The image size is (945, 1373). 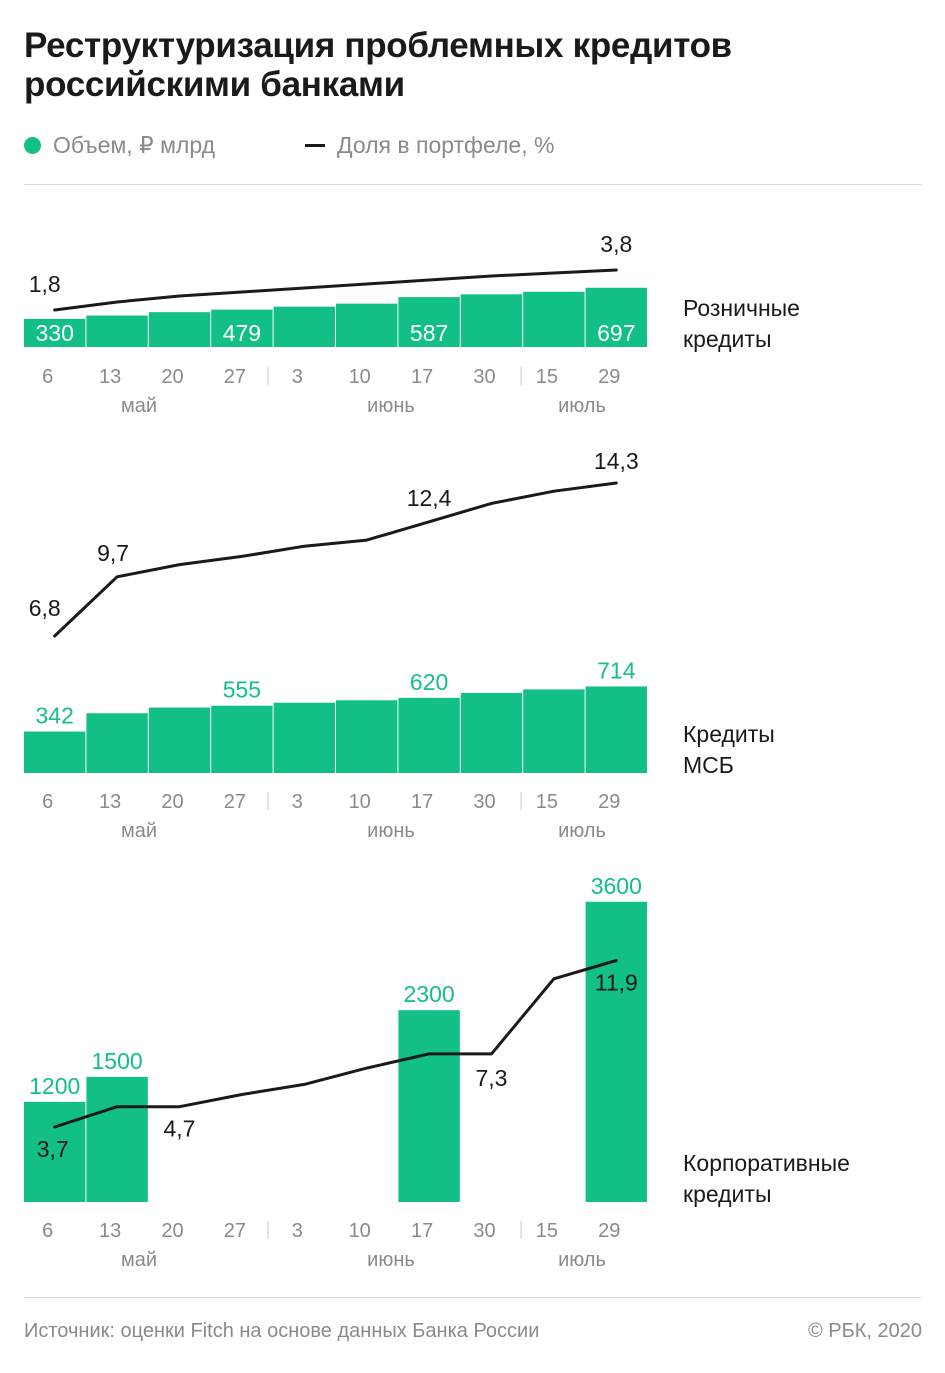 What do you see at coordinates (53, 1149) in the screenshot?
I see `corporate-share-label-0: 3,7` at bounding box center [53, 1149].